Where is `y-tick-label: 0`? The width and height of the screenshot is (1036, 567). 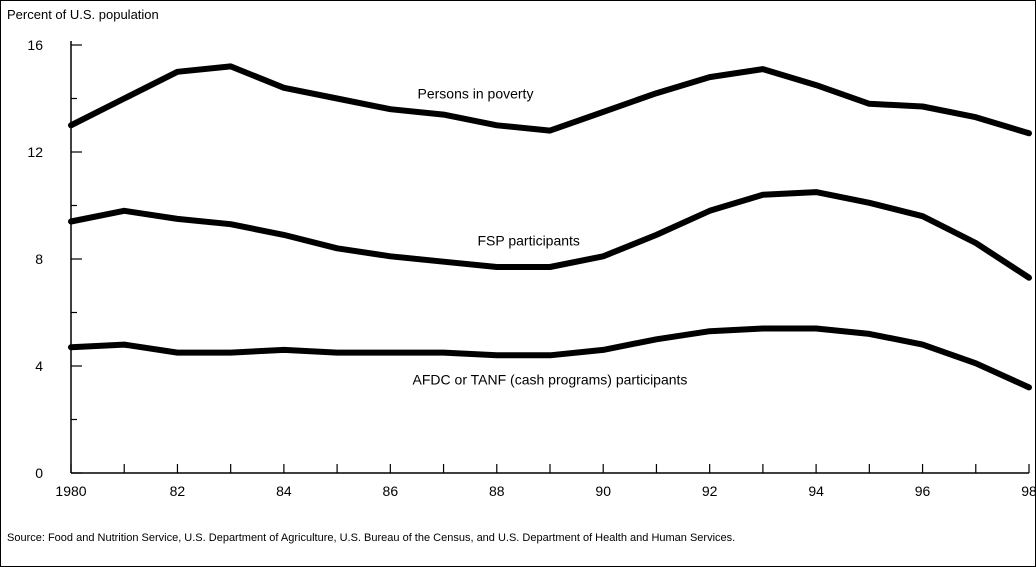
y-tick-label: 0 is located at coordinates (39, 473).